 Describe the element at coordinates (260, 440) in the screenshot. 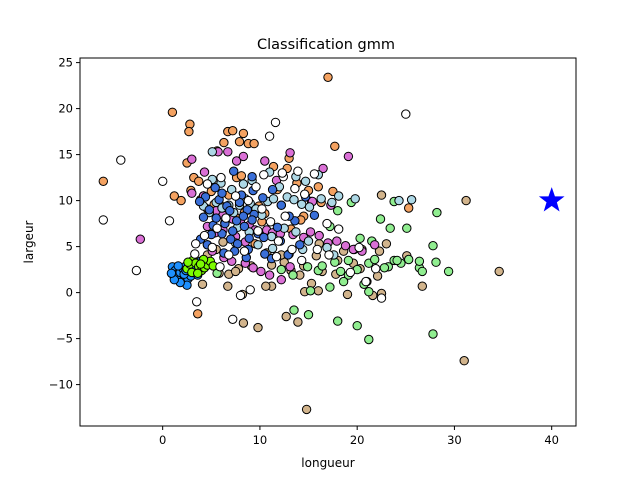

I see `x-tick-label: 10` at that location.